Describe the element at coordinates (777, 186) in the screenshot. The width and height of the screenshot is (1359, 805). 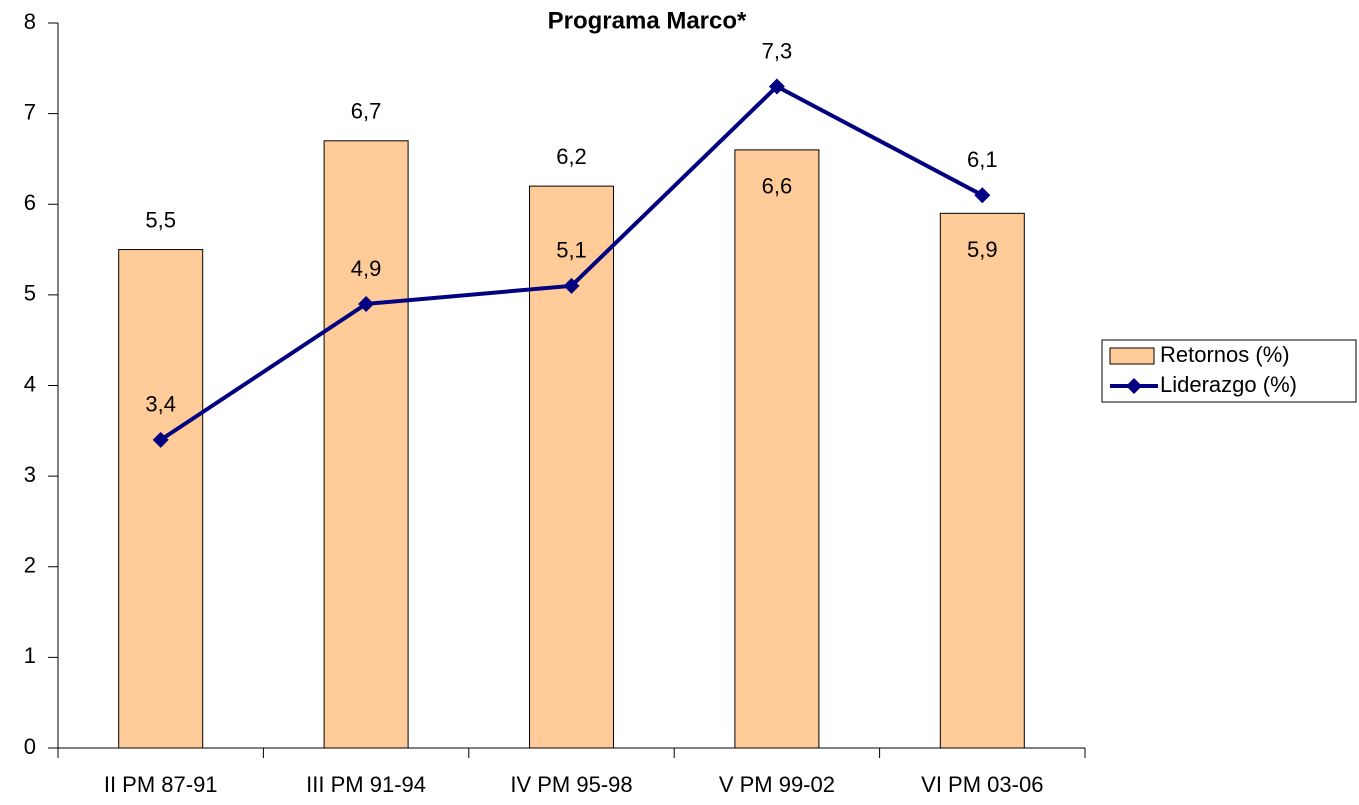
I see `data-label: 6,6` at that location.